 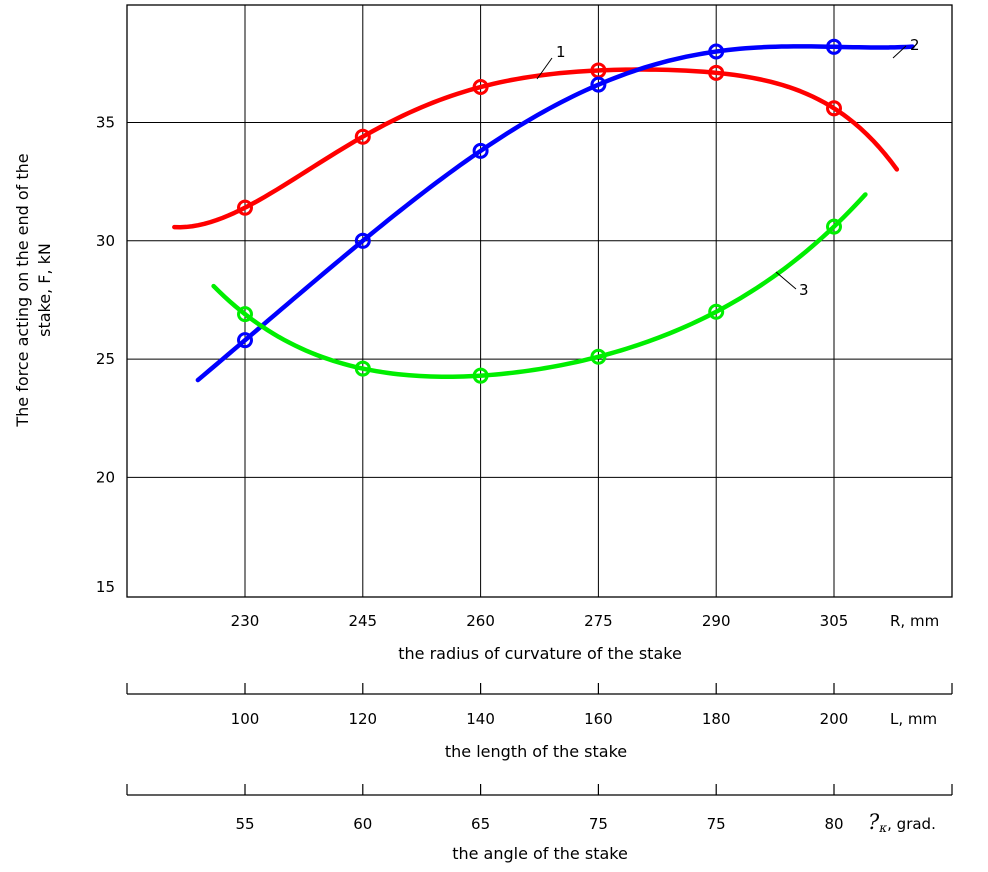 I want to click on angle-axis-ticks, so click(x=539, y=789).